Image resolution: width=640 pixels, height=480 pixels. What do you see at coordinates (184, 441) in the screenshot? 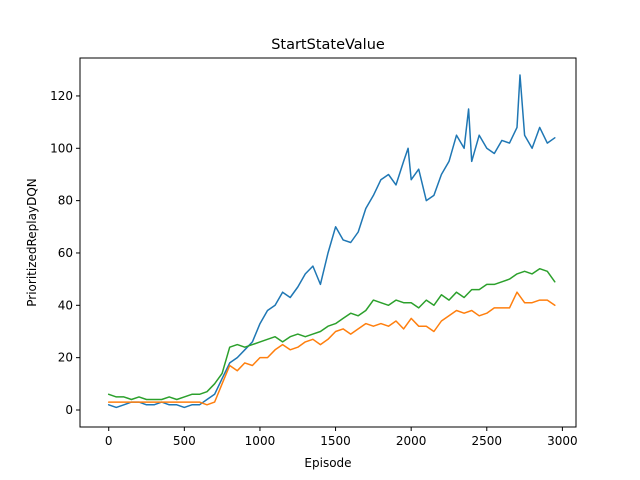
I see `x-tick-label: 500` at bounding box center [184, 441].